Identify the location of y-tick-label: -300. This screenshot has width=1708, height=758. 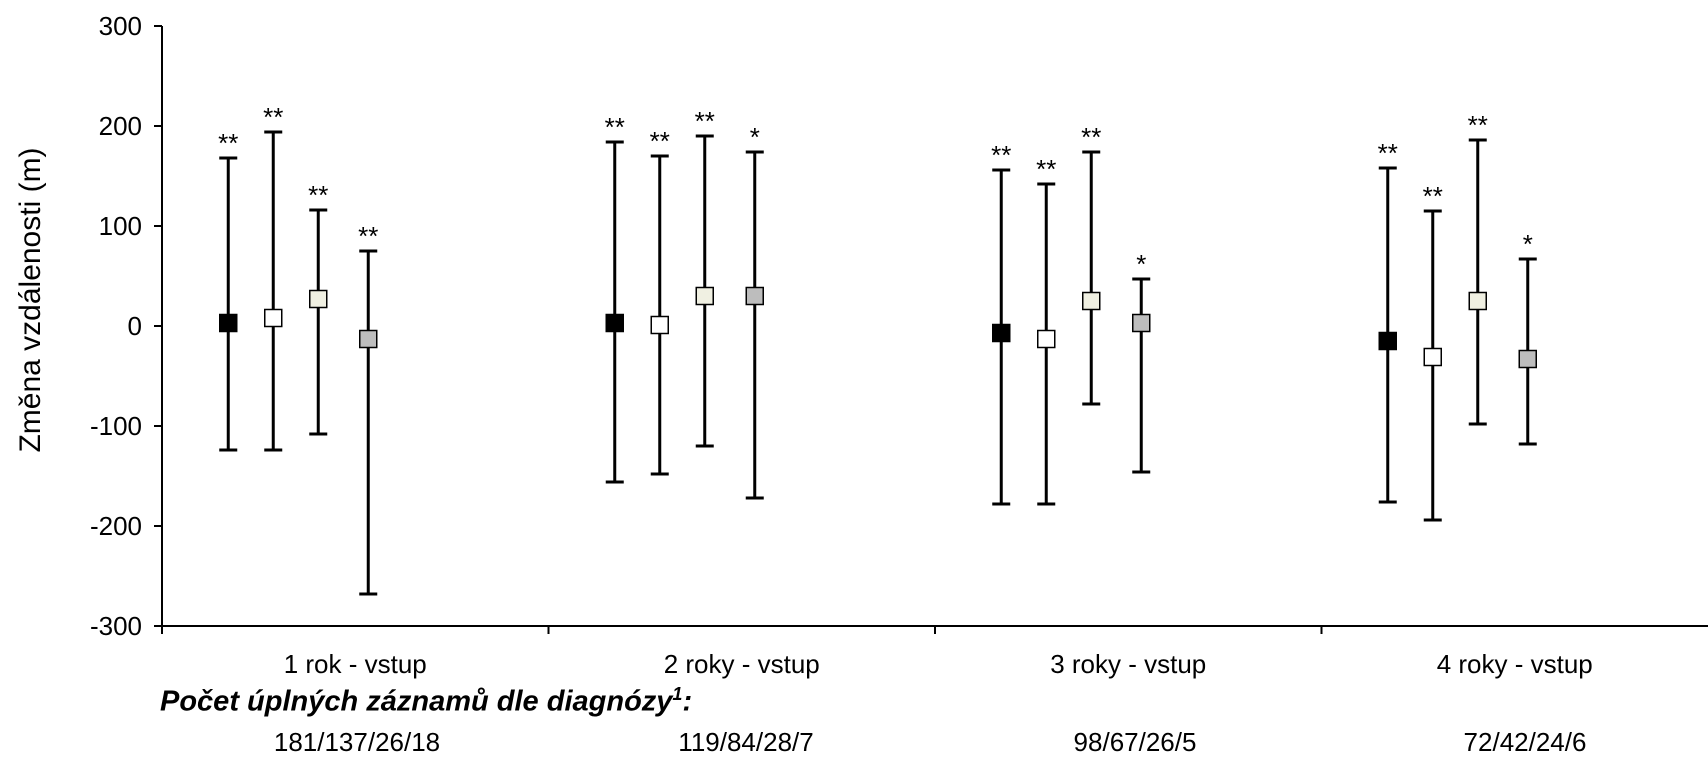
(116, 626).